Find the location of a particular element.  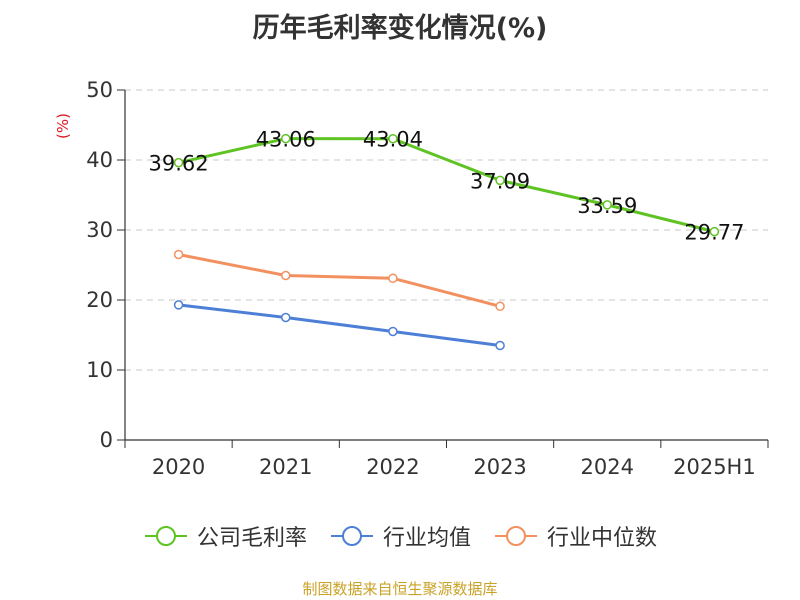

legend-label-company: 公司毛利率 is located at coordinates (251, 538).